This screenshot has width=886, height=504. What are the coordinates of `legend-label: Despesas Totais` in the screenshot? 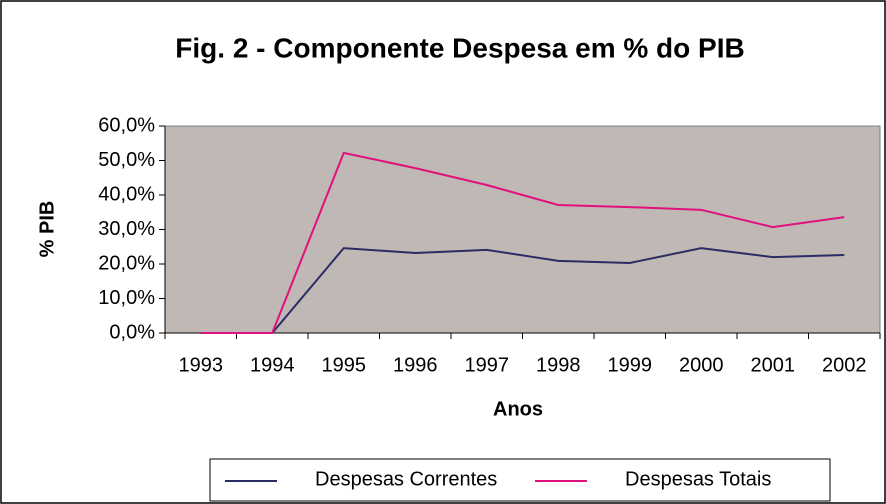 It's located at (698, 479).